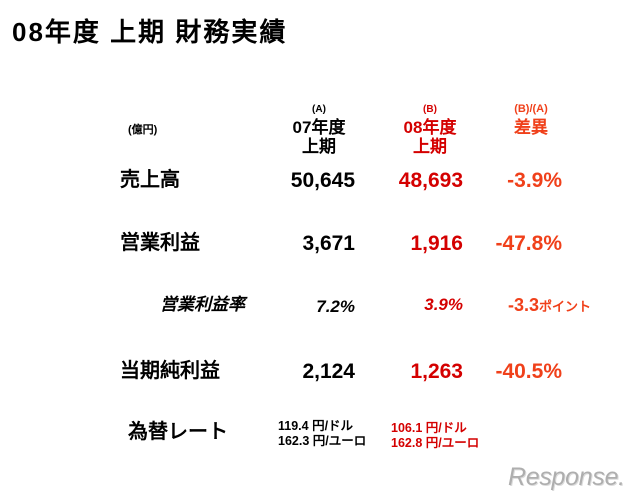 This screenshot has height=501, width=640. I want to click on column-tag: (A), so click(319, 109).